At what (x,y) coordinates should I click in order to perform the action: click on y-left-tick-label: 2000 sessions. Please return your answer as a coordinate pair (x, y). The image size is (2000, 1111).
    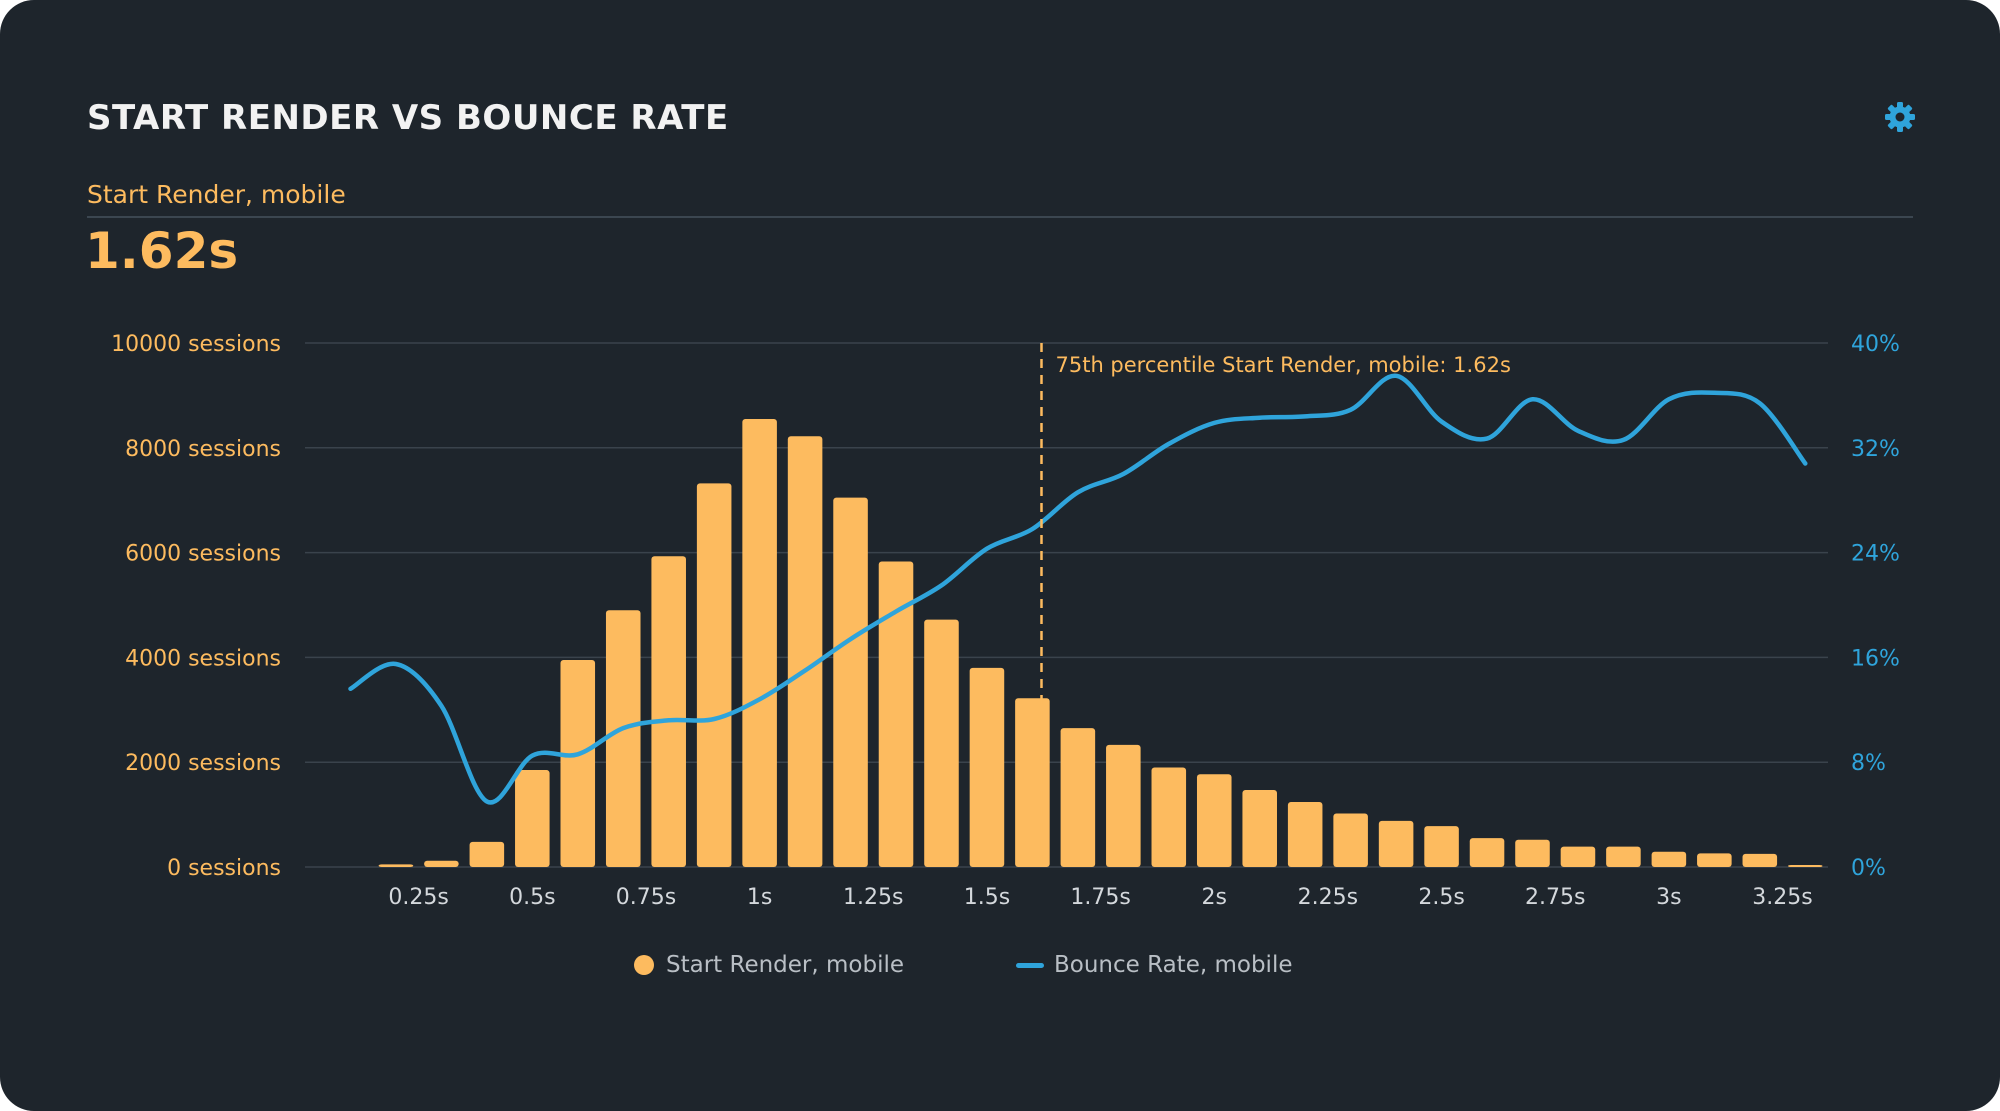
    Looking at the image, I should click on (203, 763).